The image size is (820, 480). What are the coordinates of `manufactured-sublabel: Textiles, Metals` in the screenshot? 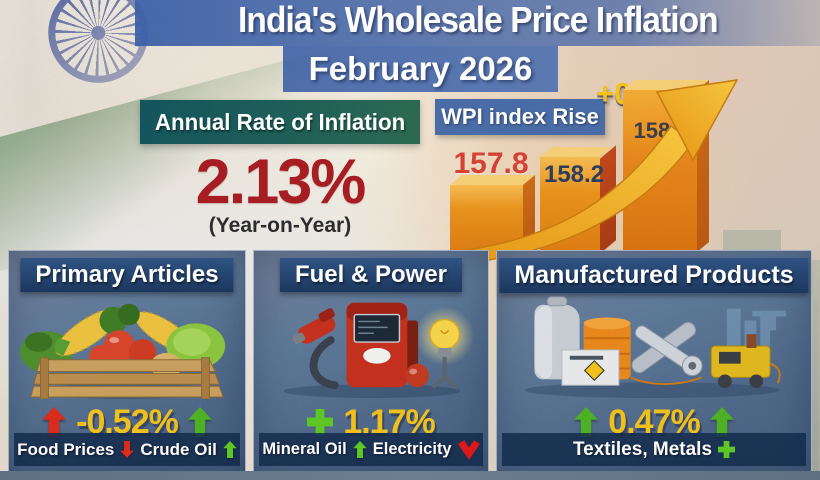 It's located at (654, 449).